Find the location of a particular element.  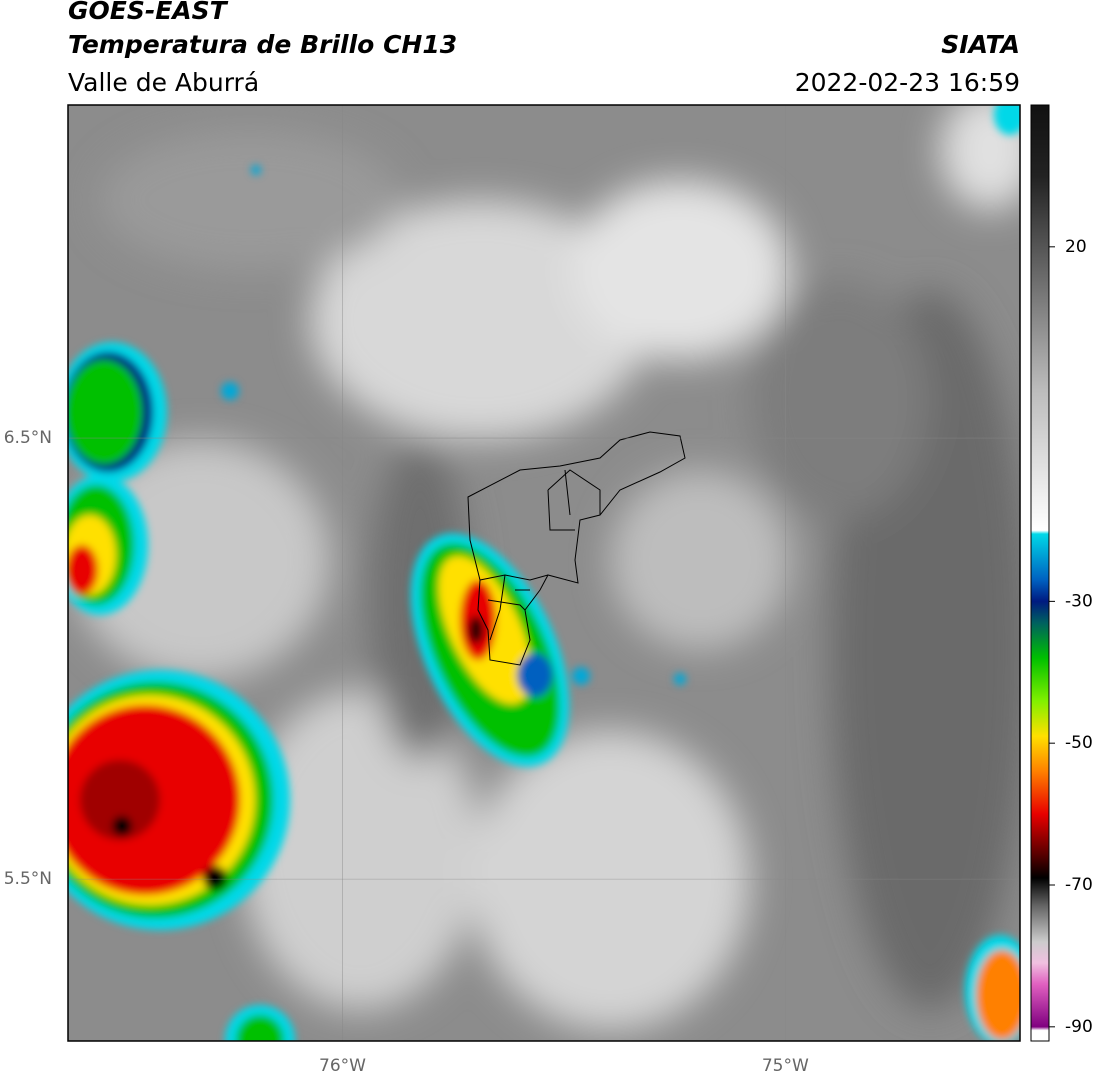

subtitle: Temperatura de Brillo CH13 is located at coordinates (262, 44).